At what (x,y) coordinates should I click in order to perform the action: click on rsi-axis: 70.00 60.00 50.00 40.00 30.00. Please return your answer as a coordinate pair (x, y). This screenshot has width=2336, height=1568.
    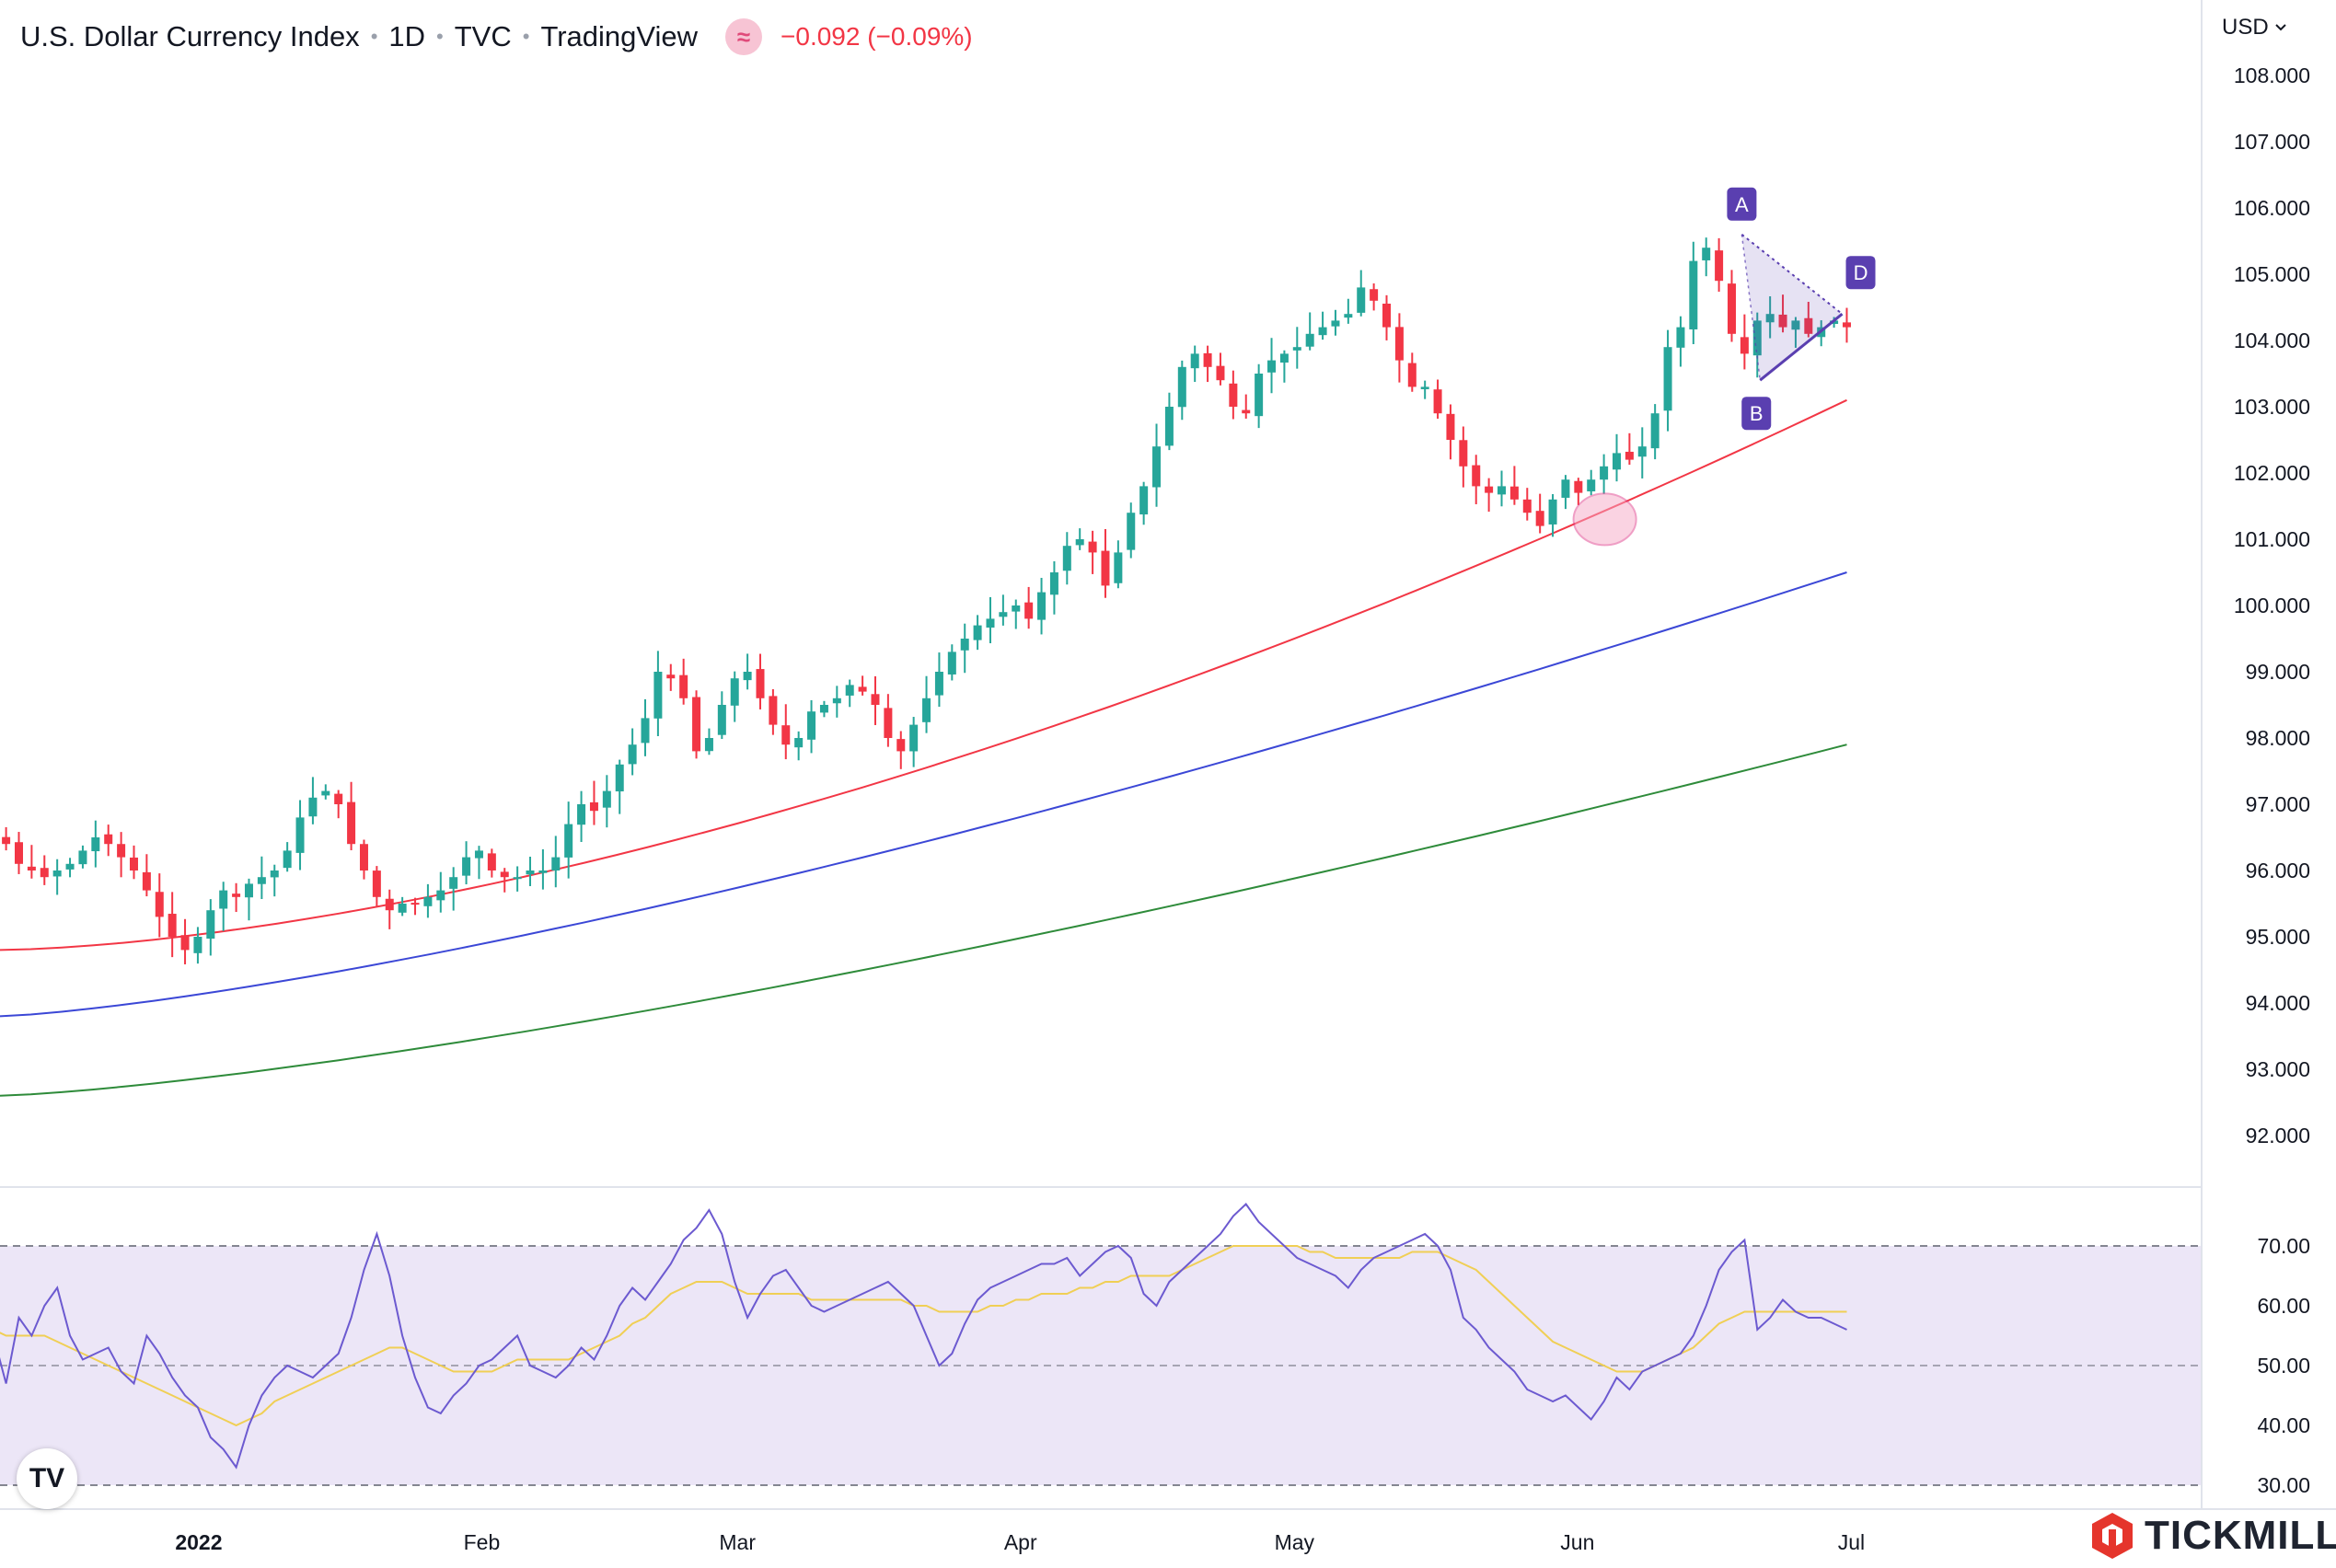
    Looking at the image, I should click on (2283, 1365).